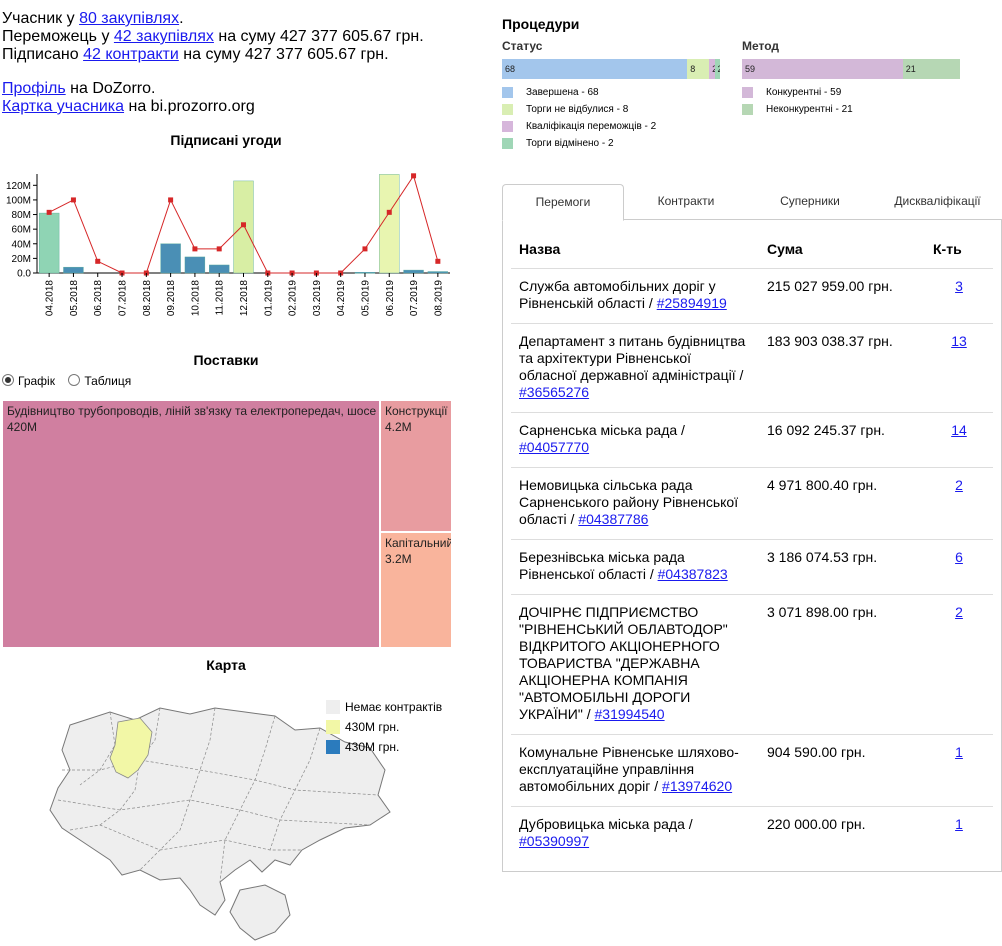 Image resolution: width=1002 pixels, height=946 pixels. Describe the element at coordinates (842, 833) in the screenshot. I see `row-sum: 220 000.00 грн.` at that location.